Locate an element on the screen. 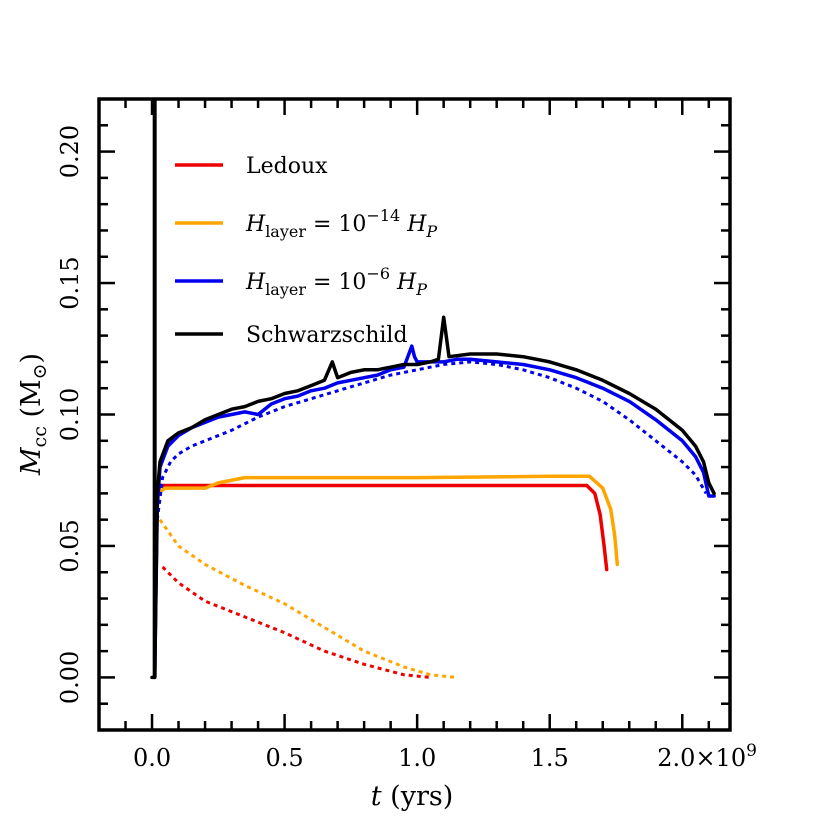  y-tick-label: 0.20 is located at coordinates (70, 151).